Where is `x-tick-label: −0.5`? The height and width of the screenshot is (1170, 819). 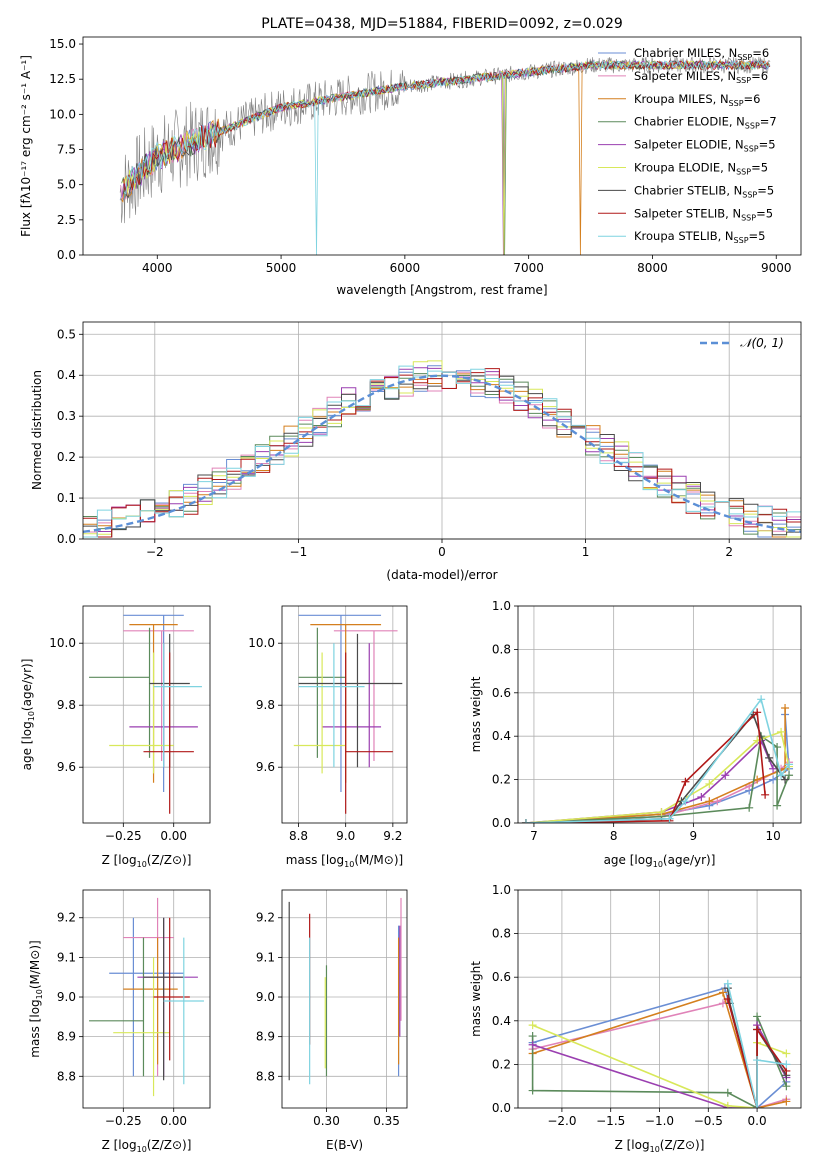
x-tick-label: −0.5 is located at coordinates (708, 1121).